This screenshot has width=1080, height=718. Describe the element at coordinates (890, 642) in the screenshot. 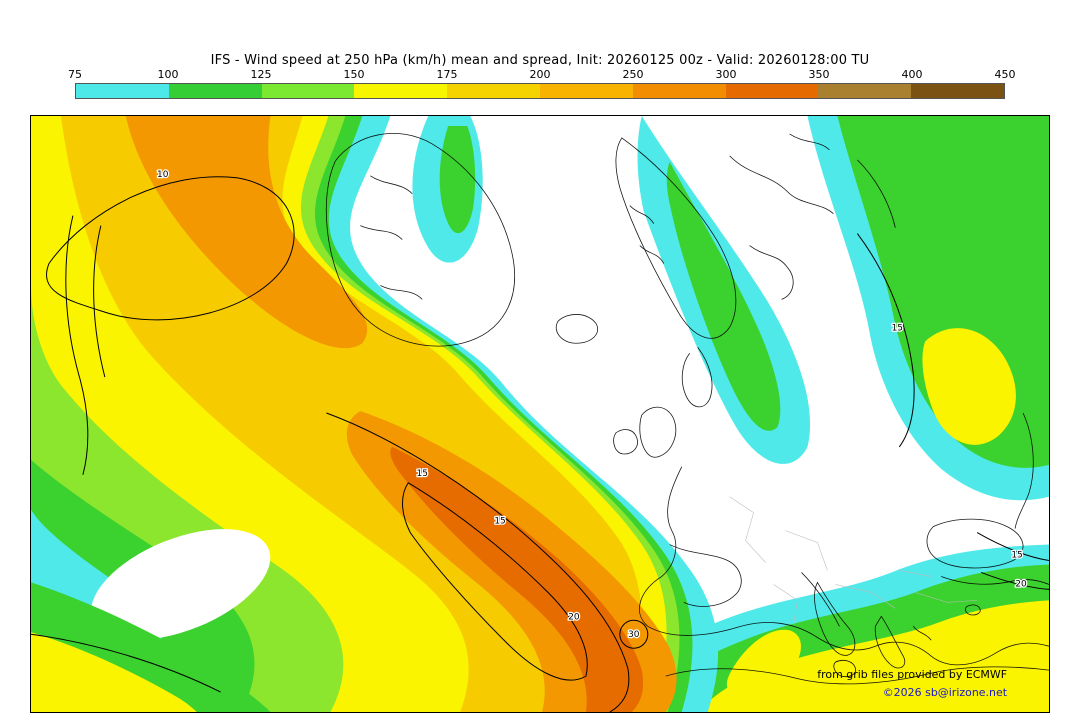

I see `coast-greece` at that location.